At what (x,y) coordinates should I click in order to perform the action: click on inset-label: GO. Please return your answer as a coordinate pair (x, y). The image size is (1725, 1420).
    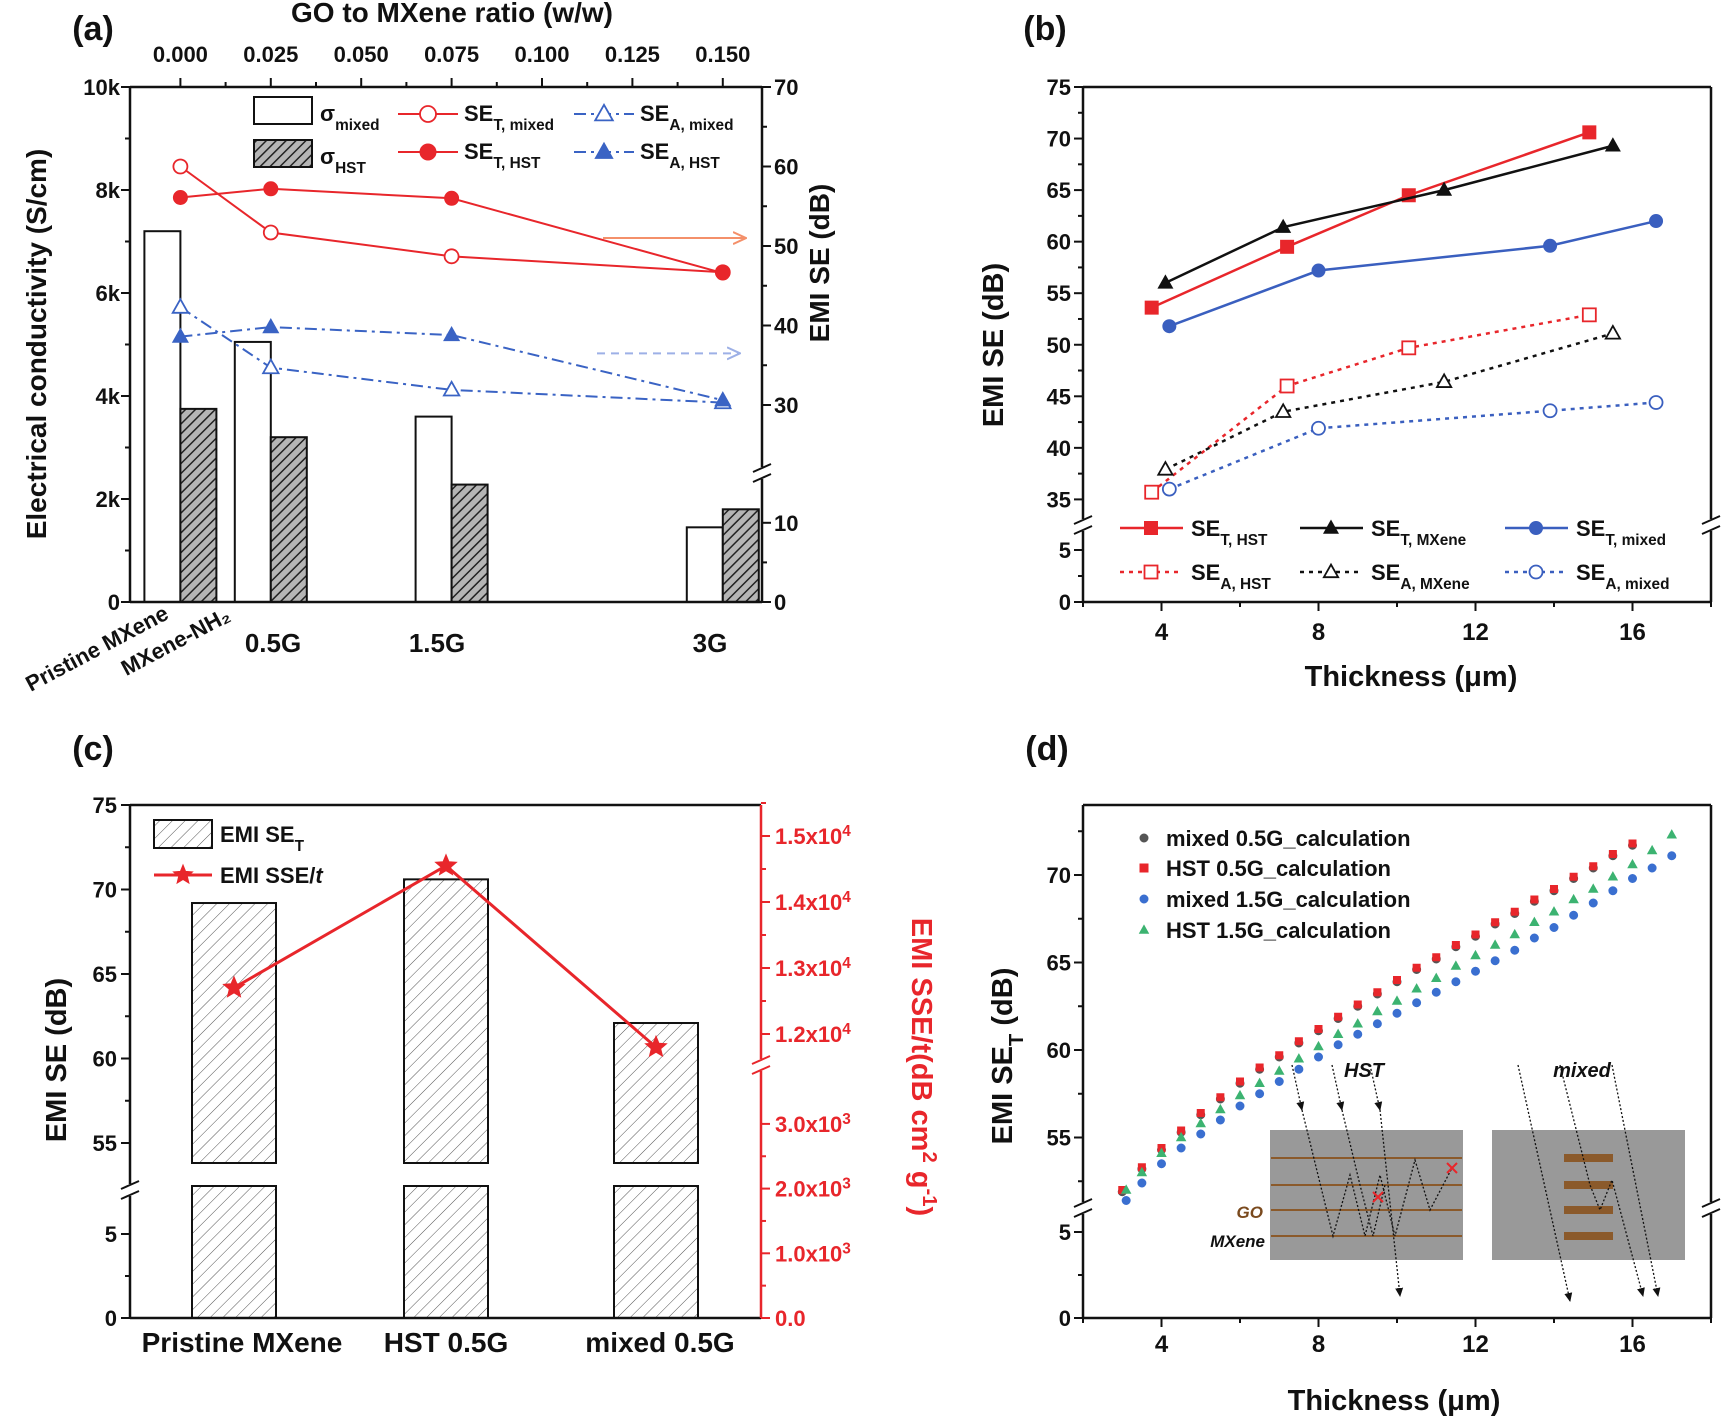
    Looking at the image, I should click on (1250, 1212).